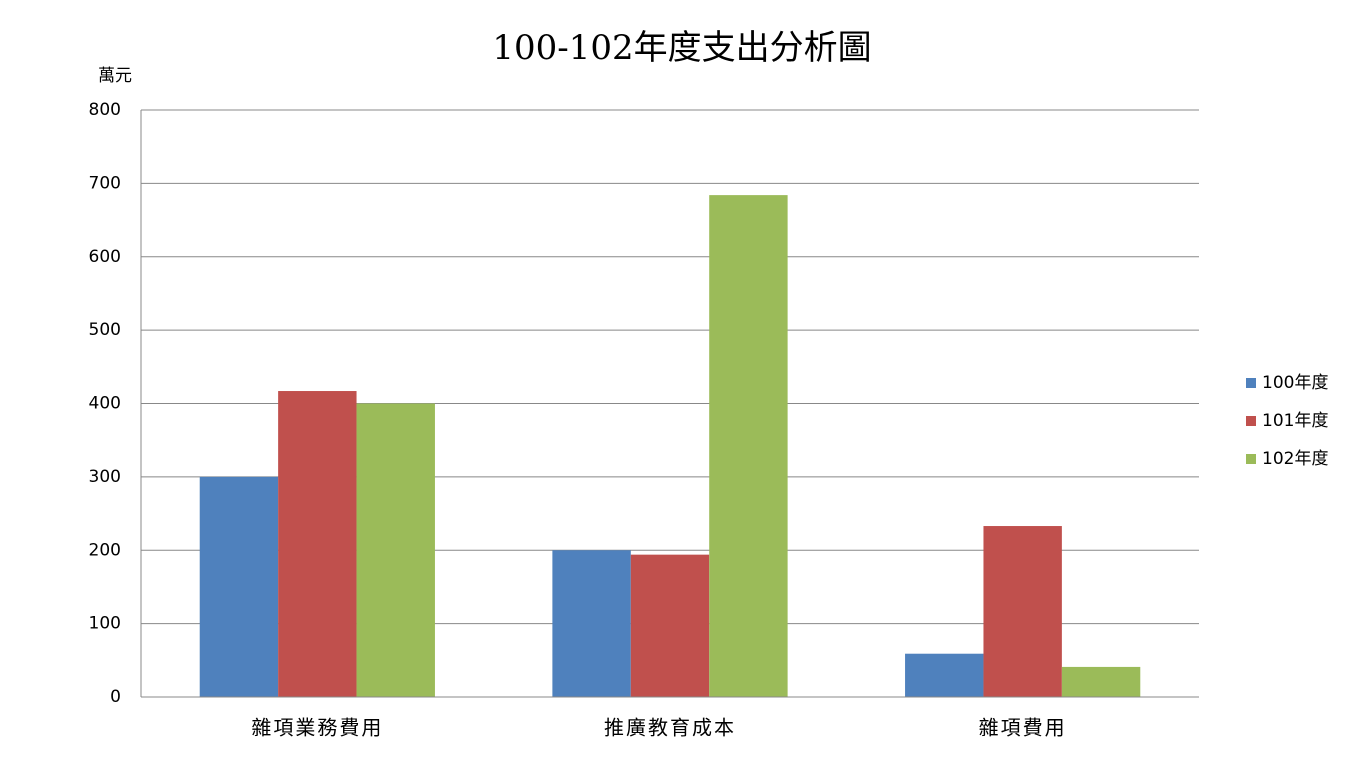 The image size is (1366, 775). Describe the element at coordinates (105, 110) in the screenshot. I see `y-tick-label: 800` at that location.